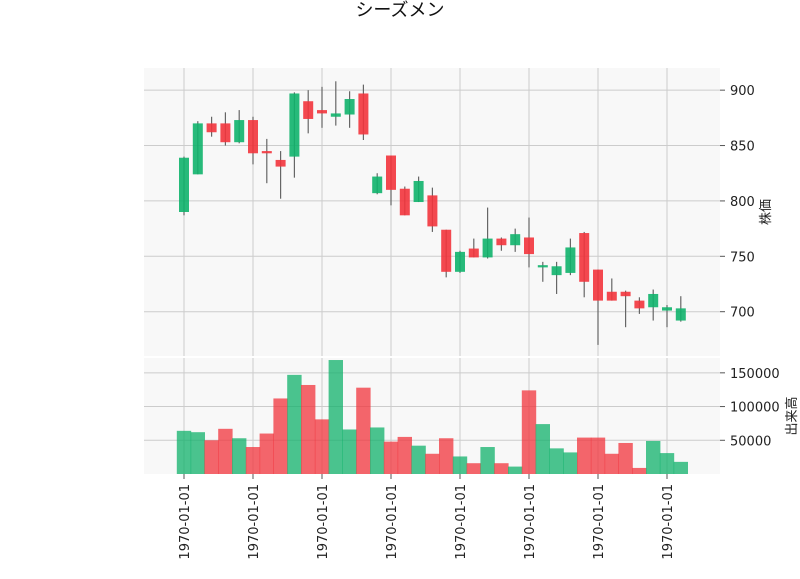 The height and width of the screenshot is (579, 800). Describe the element at coordinates (742, 313) in the screenshot. I see `price-y-tick-label: 700` at that location.